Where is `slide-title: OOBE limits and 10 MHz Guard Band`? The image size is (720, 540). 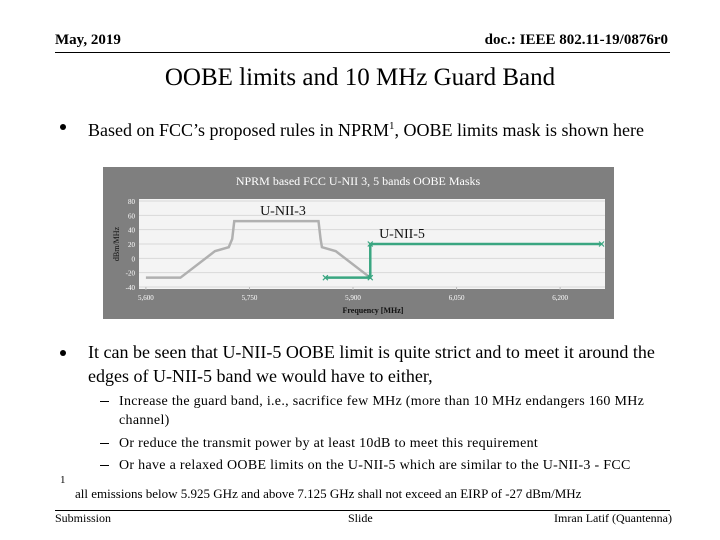 slide-title: OOBE limits and 10 MHz Guard Band is located at coordinates (360, 77).